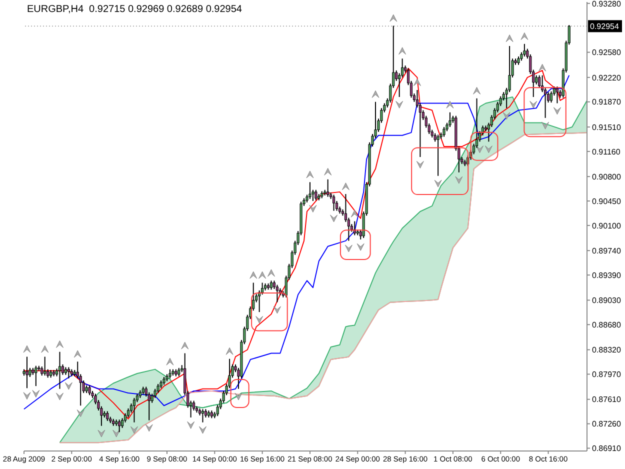 The image size is (625, 469). I want to click on ref-line-label: 0.92954, so click(605, 27).